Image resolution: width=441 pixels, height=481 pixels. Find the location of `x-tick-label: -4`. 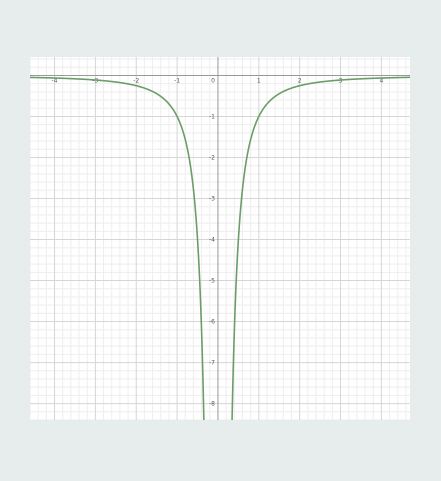

x-tick-label: -4 is located at coordinates (55, 80).